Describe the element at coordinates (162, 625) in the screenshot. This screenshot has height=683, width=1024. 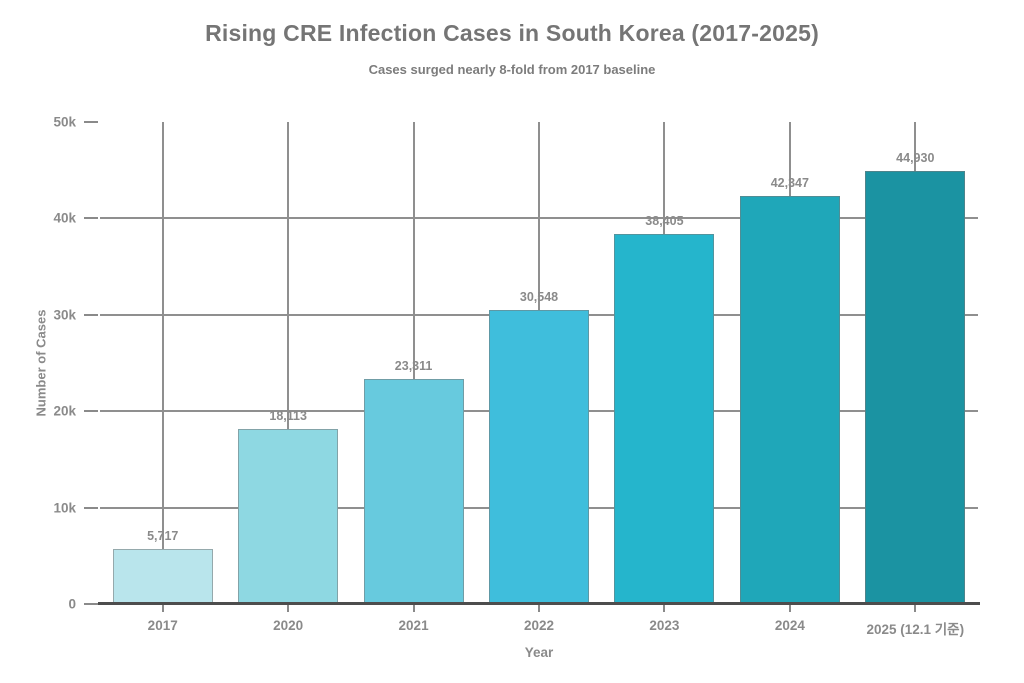
I see `x-tick-label-2017: 2017` at that location.